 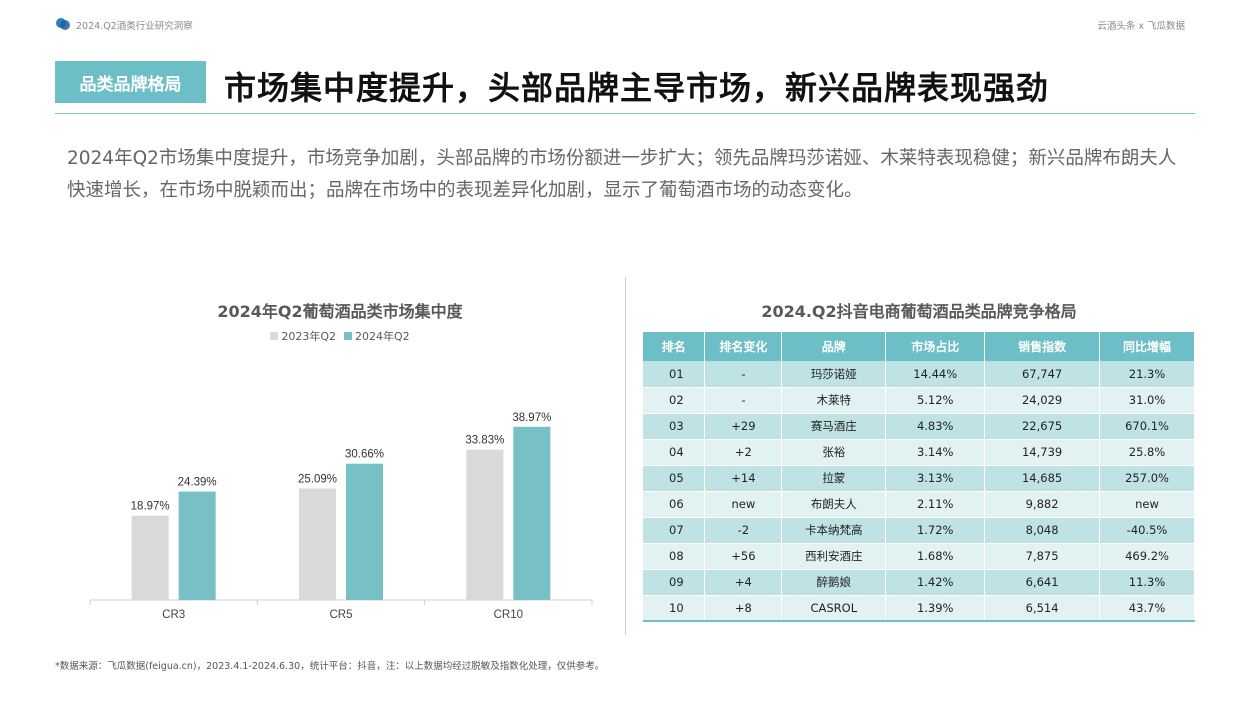 What do you see at coordinates (508, 615) in the screenshot?
I see `x-tick-label: CR10` at bounding box center [508, 615].